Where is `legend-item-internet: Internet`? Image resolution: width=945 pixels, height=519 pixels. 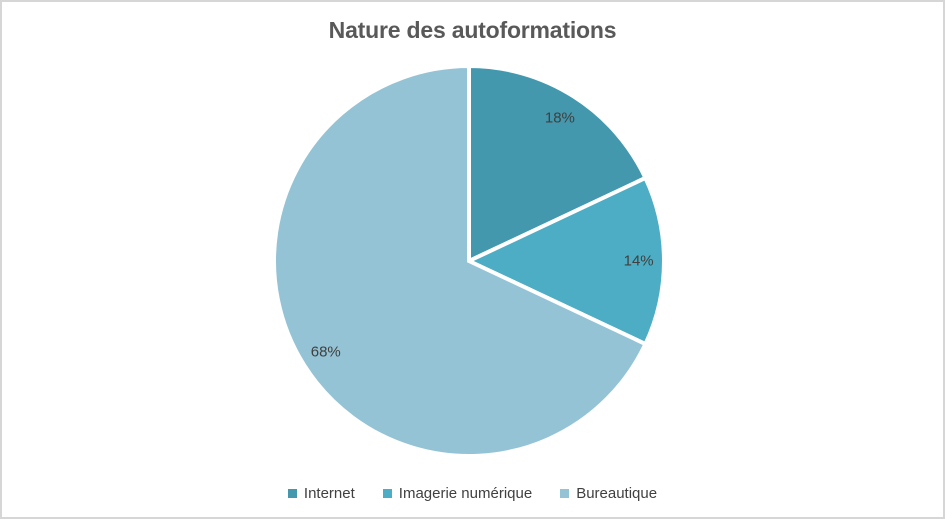 legend-item-internet: Internet is located at coordinates (321, 493).